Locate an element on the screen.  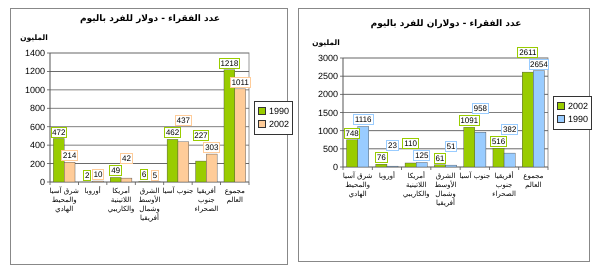
data-label: 437 is located at coordinates (183, 120).